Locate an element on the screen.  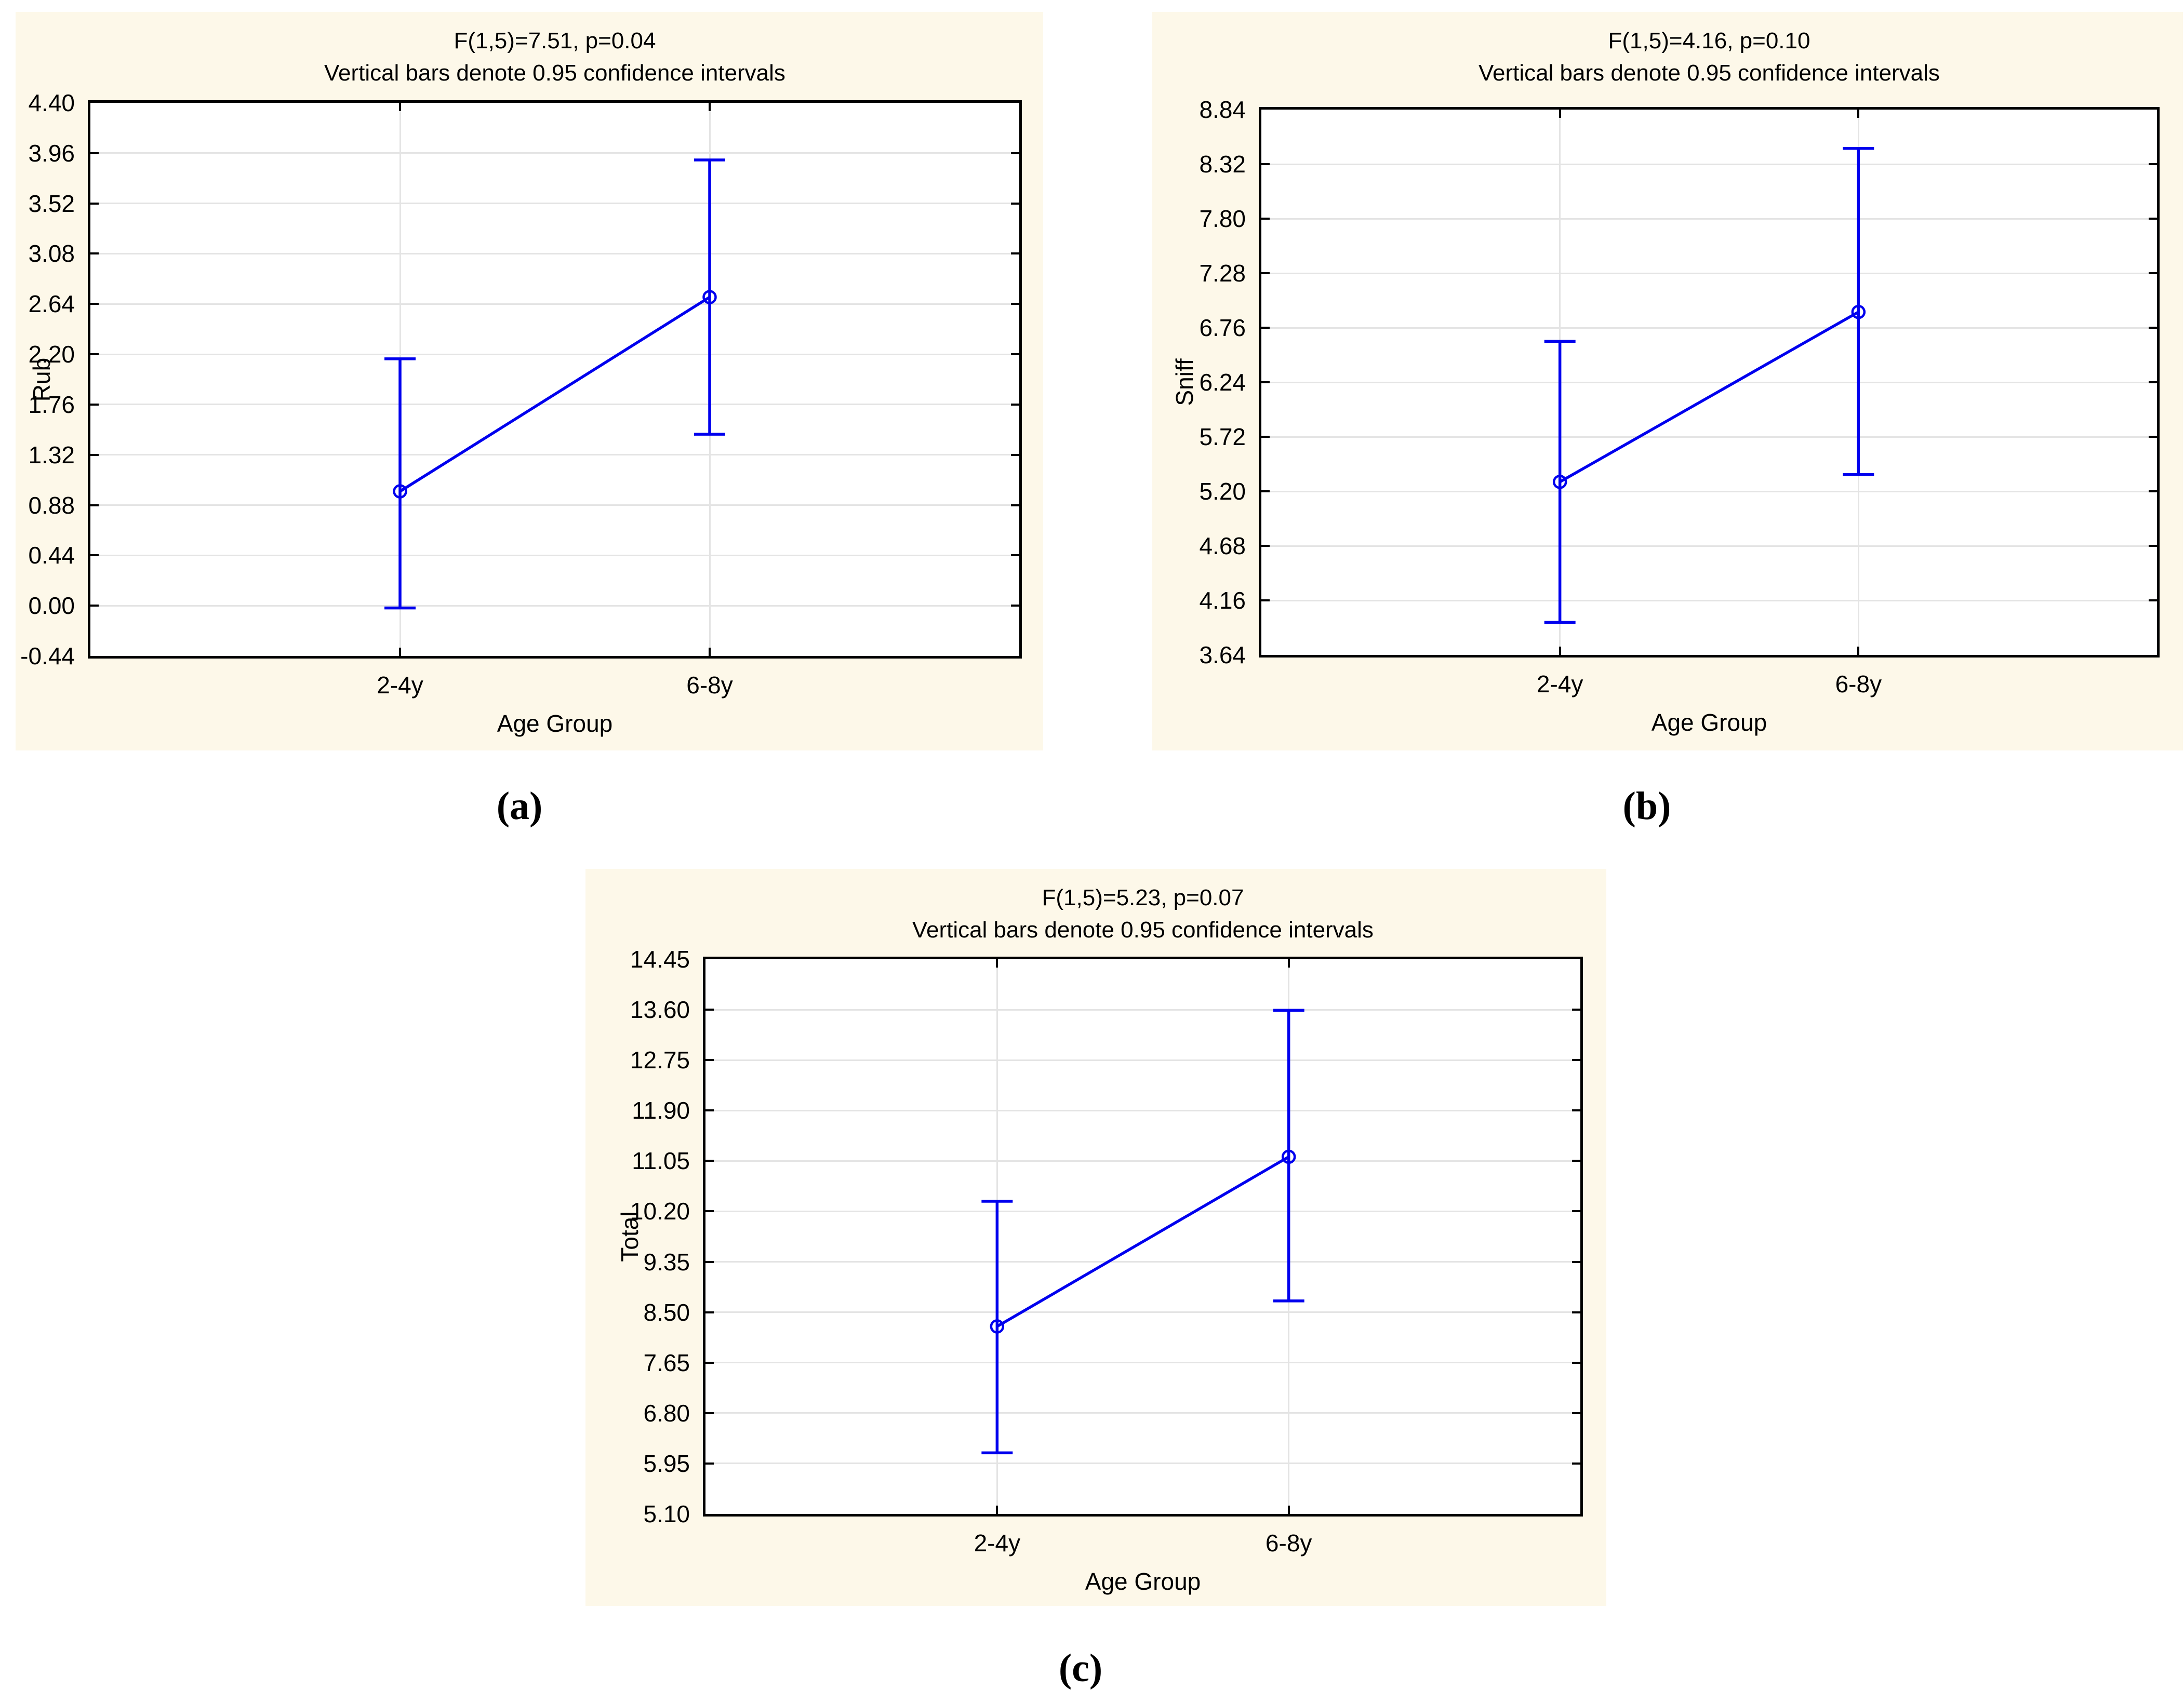
y-tick-label: 5.10 is located at coordinates (666, 1513).